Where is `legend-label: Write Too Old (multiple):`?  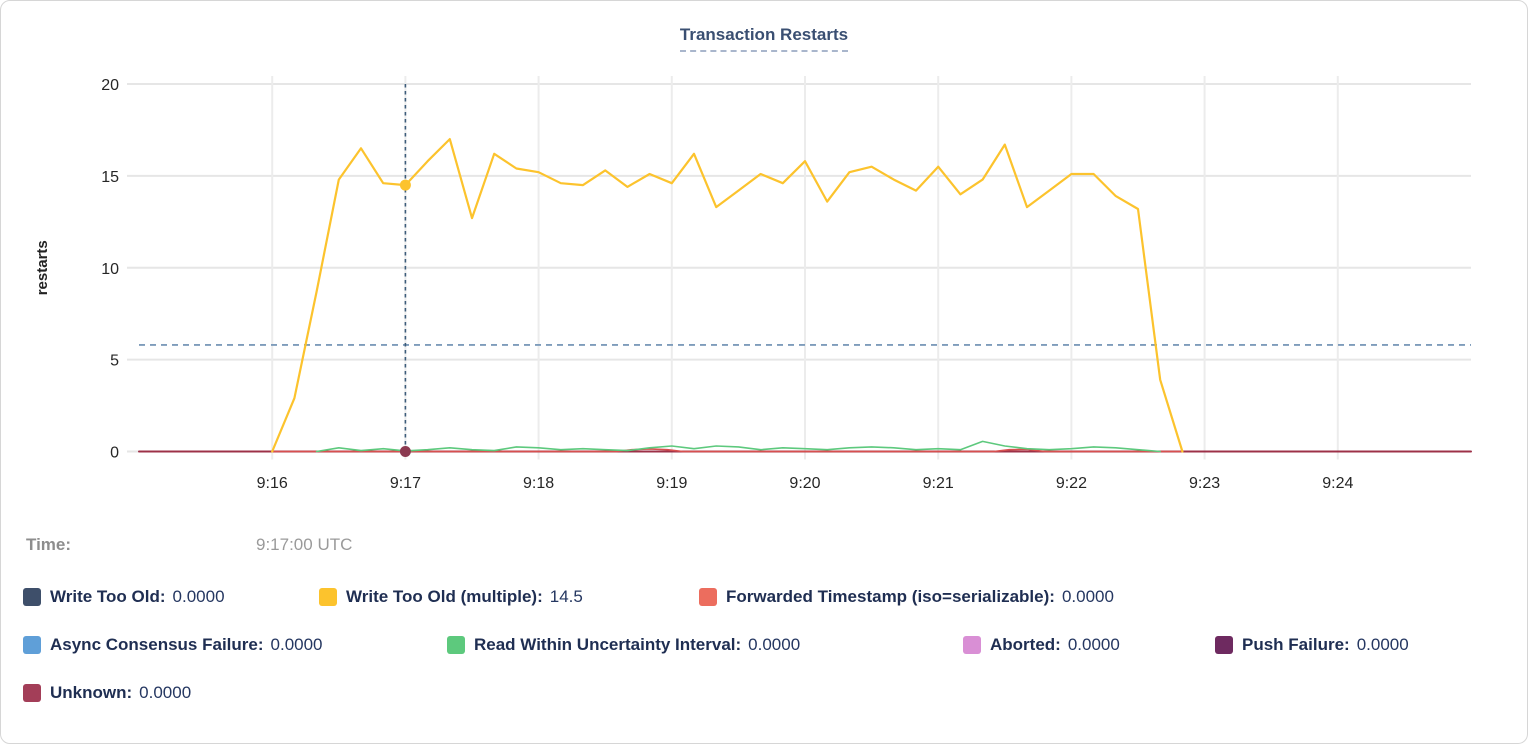
legend-label: Write Too Old (multiple): is located at coordinates (444, 596).